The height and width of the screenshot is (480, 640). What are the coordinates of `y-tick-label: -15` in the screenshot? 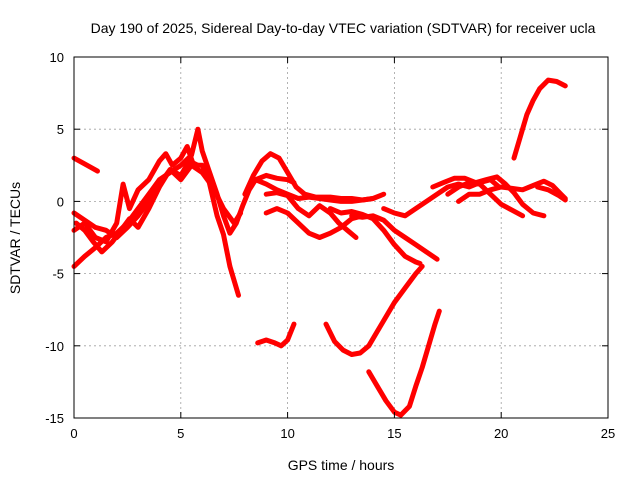 It's located at (54, 418).